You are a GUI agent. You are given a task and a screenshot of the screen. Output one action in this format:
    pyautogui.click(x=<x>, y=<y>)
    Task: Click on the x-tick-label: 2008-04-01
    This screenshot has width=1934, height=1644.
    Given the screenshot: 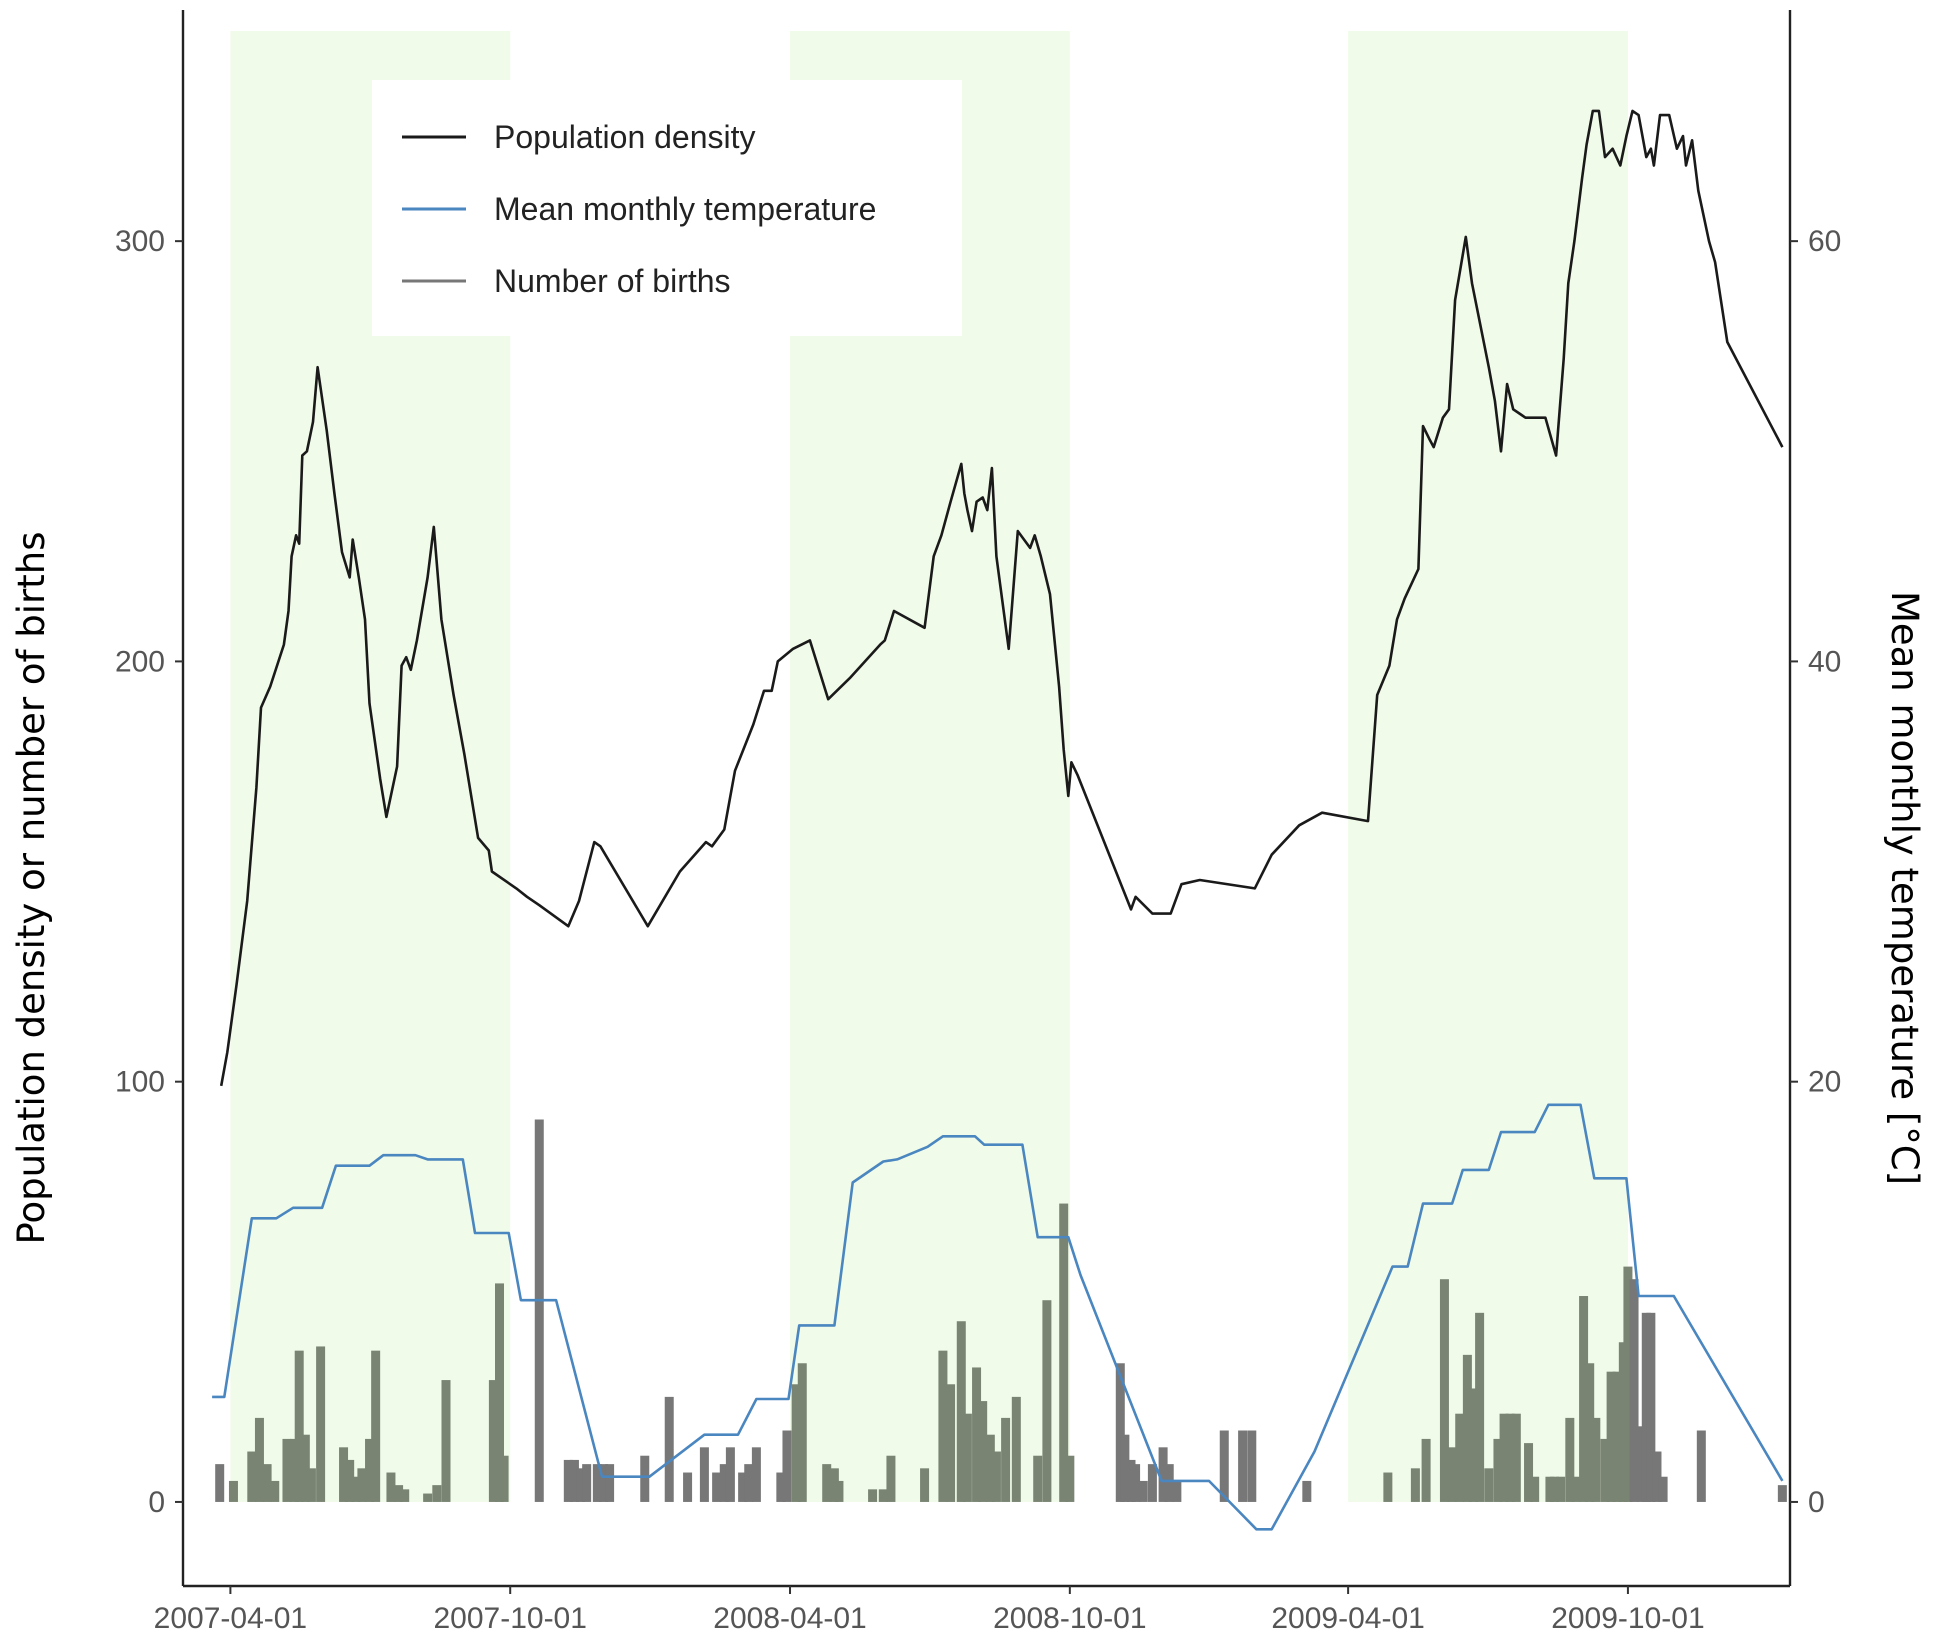 What is the action you would take?
    pyautogui.click(x=789, y=1618)
    